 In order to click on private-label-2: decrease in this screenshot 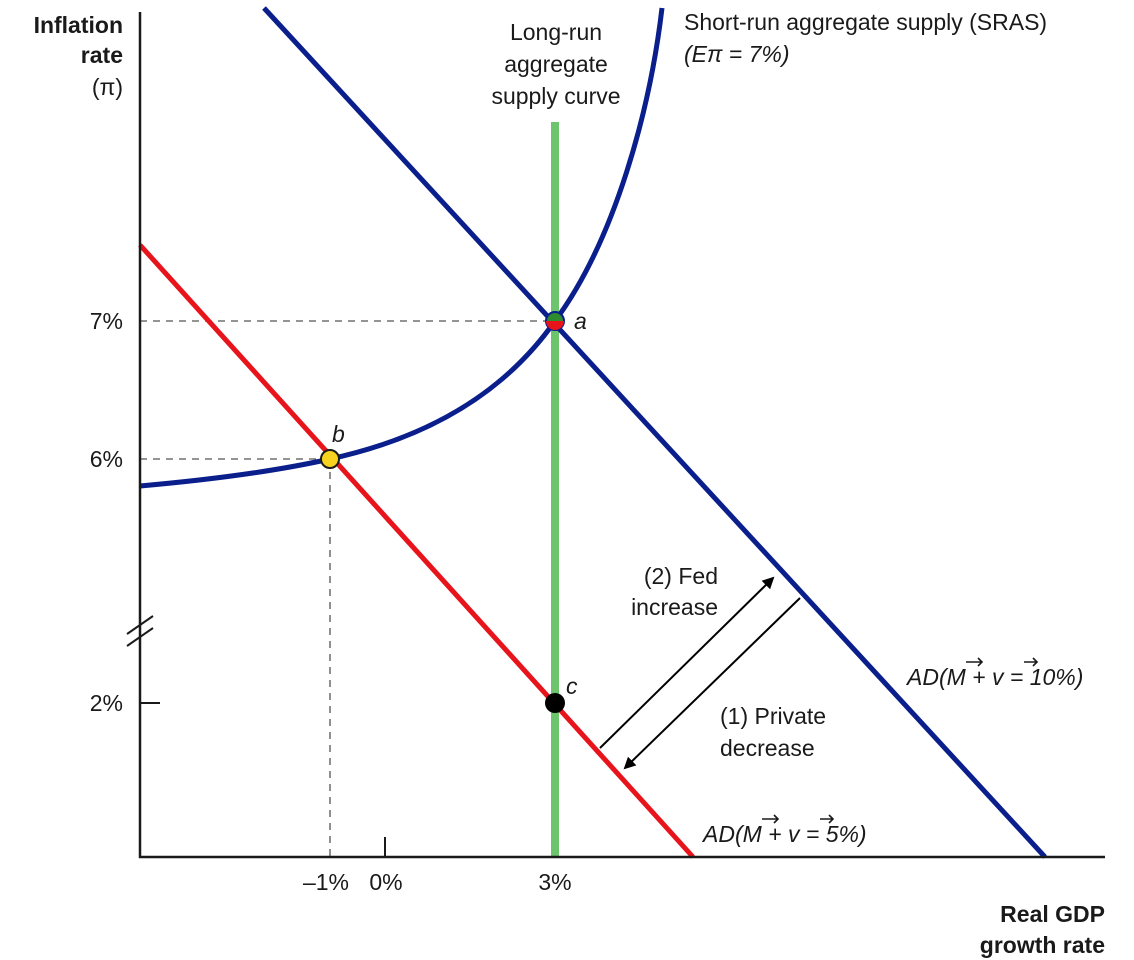, I will do `click(767, 748)`.